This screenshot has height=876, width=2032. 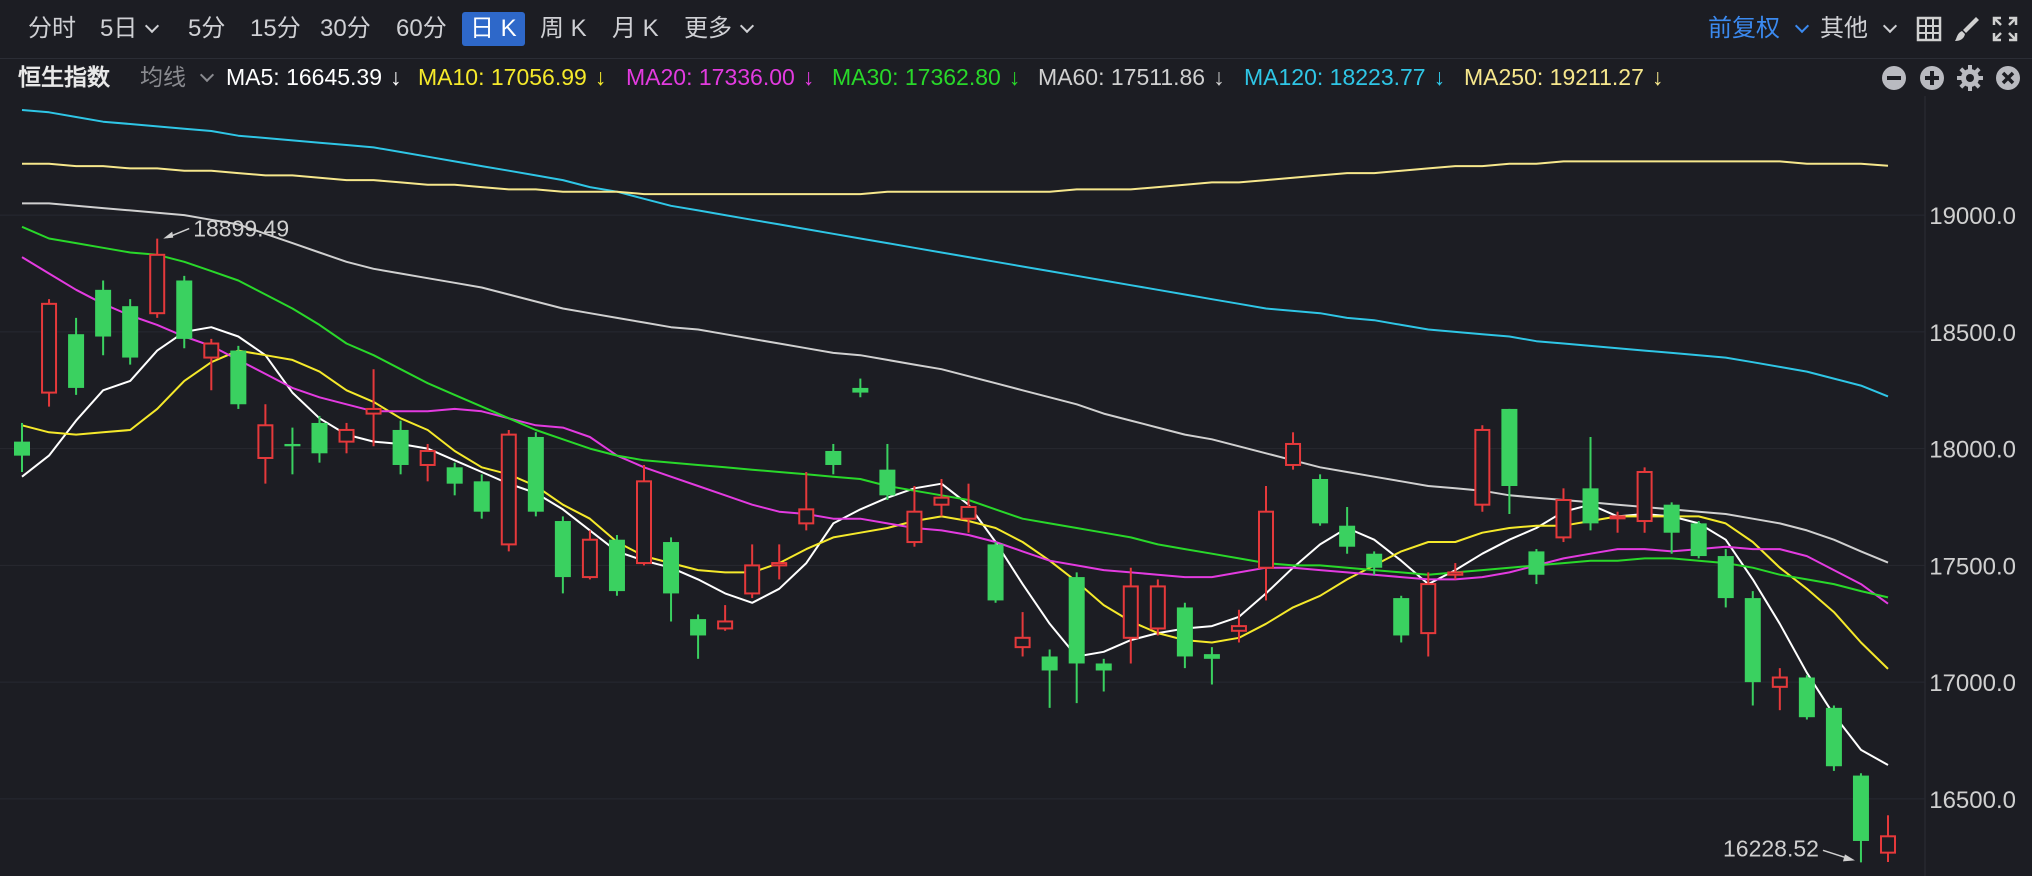 I want to click on tab-8: 月 K, so click(x=635, y=29).